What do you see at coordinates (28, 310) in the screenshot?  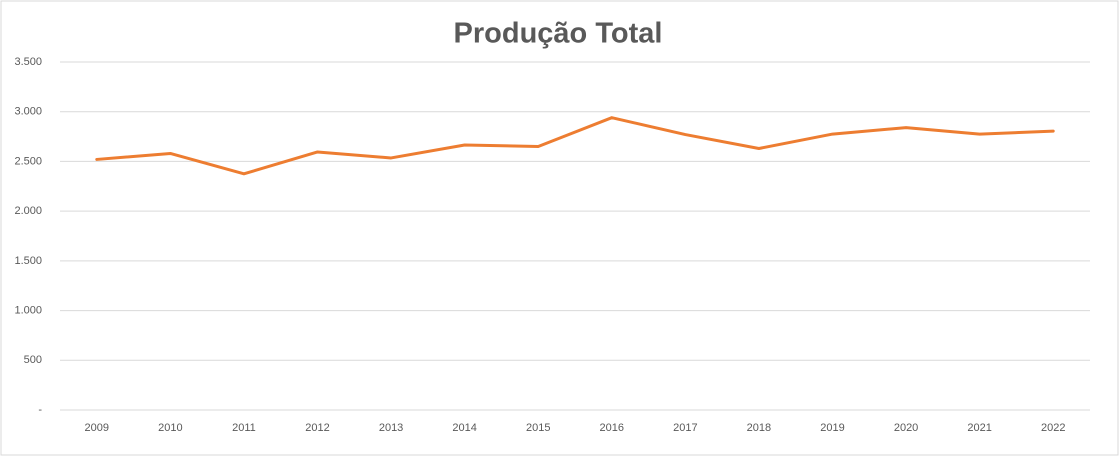 I see `y-tick-label: 1.000` at bounding box center [28, 310].